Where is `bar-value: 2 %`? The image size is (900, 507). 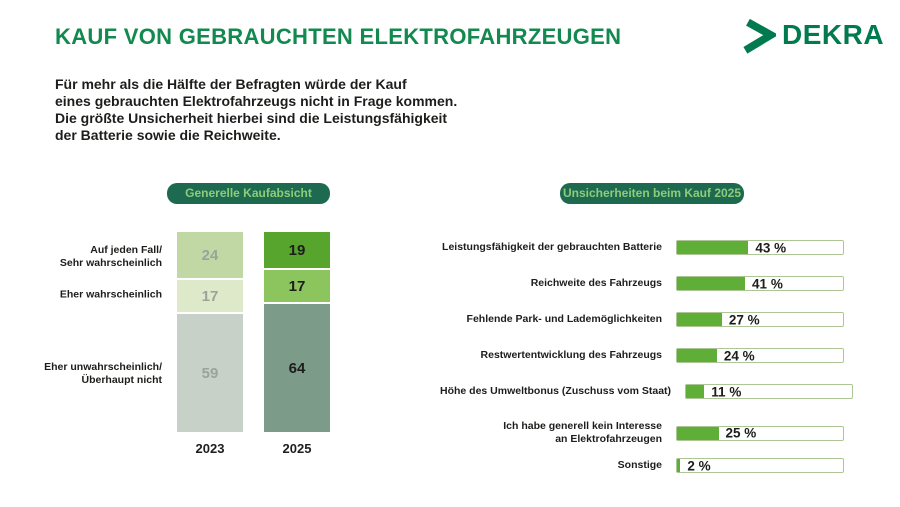
bar-value: 2 % is located at coordinates (699, 465).